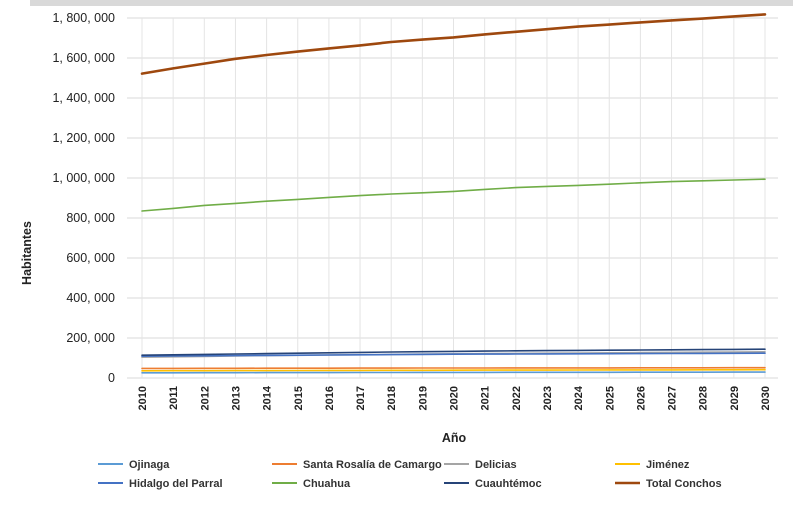  Describe the element at coordinates (610, 398) in the screenshot. I see `x-tick-label: 2025` at that location.